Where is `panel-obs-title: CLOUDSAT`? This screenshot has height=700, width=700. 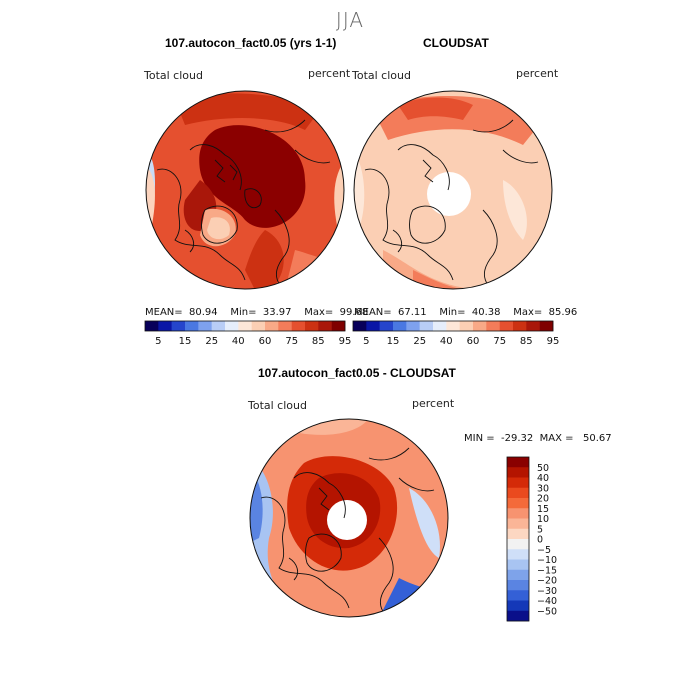 panel-obs-title: CLOUDSAT is located at coordinates (456, 43).